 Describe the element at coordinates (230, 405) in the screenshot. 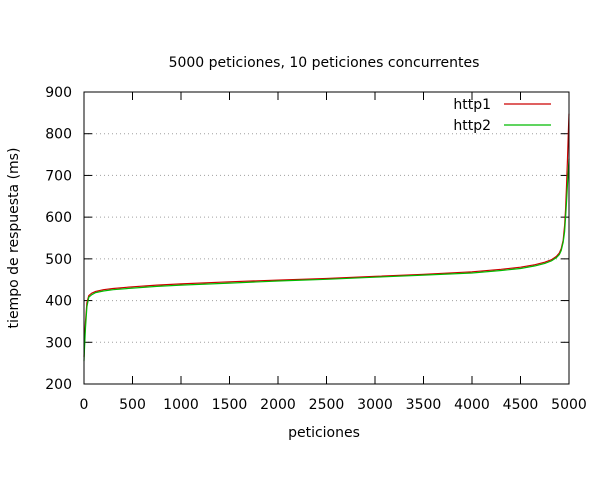

I see `x-tick-label: 1500` at that location.